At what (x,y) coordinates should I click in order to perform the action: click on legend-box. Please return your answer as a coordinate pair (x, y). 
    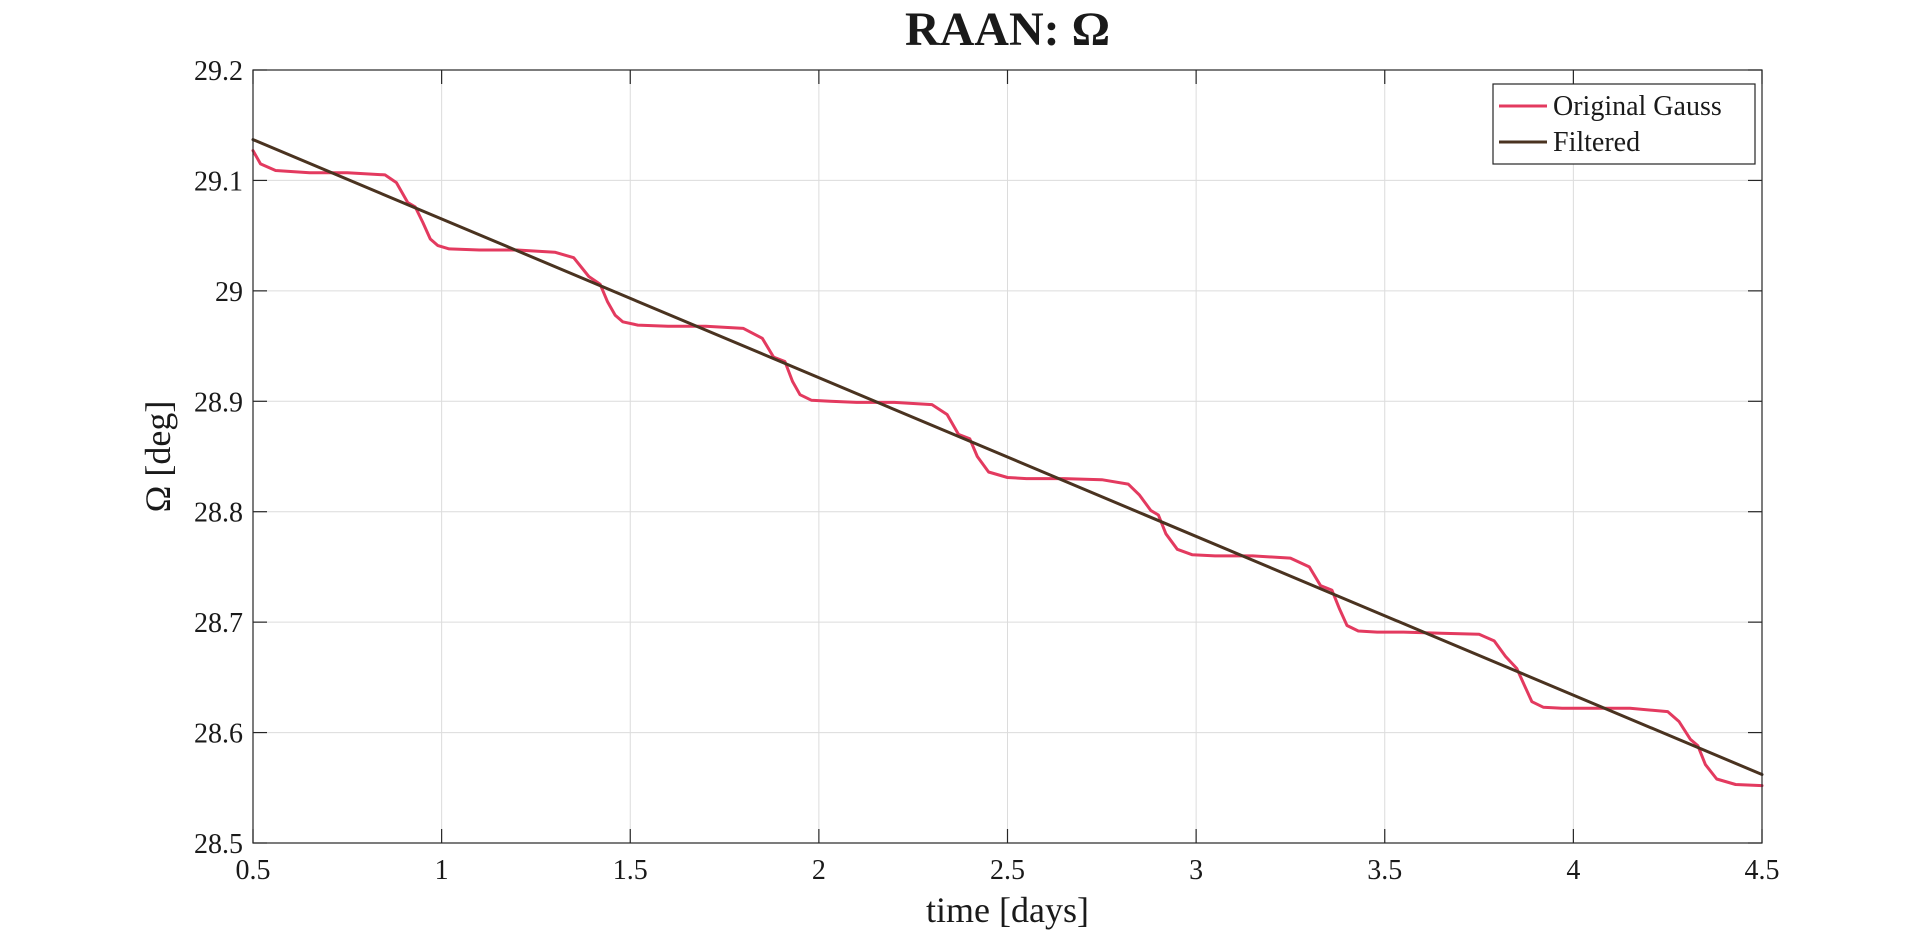
    Looking at the image, I should click on (1624, 124).